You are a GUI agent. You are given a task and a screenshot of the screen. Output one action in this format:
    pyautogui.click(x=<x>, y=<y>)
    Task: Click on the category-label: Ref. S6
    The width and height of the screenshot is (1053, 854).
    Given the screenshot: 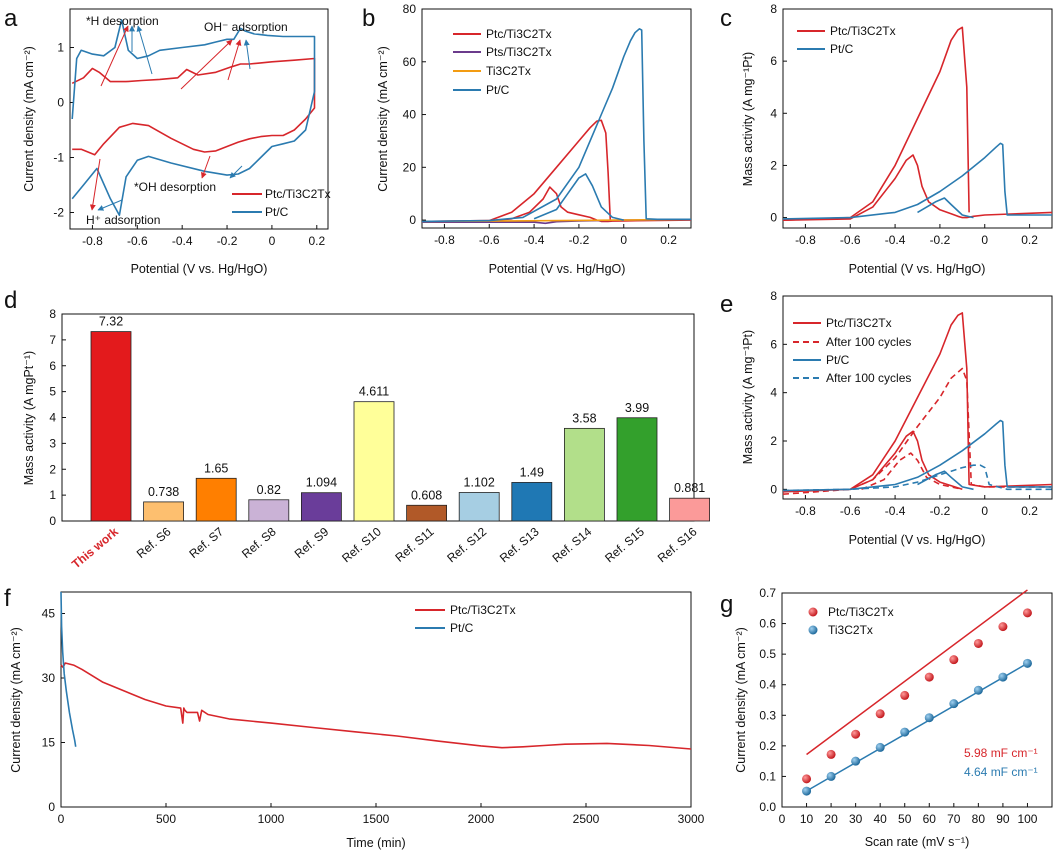 What is the action you would take?
    pyautogui.click(x=154, y=542)
    